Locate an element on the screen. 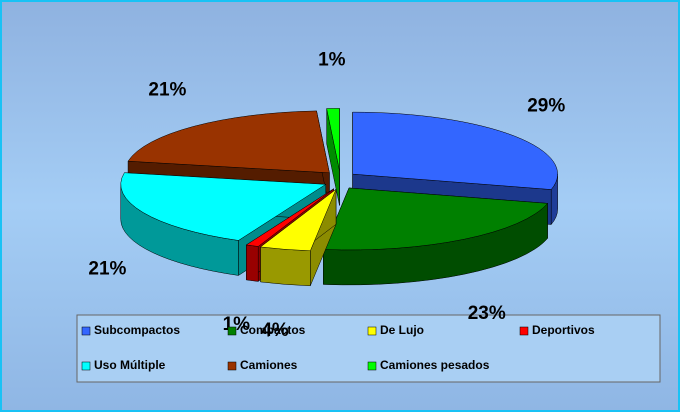 This screenshot has width=680, height=412. data-label: 29% is located at coordinates (546, 106).